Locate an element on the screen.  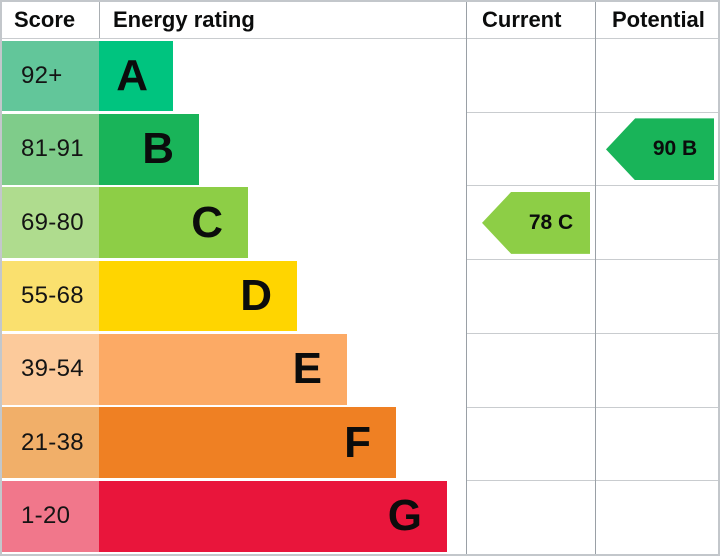
score-range-g: 1-20 is located at coordinates (50, 516).